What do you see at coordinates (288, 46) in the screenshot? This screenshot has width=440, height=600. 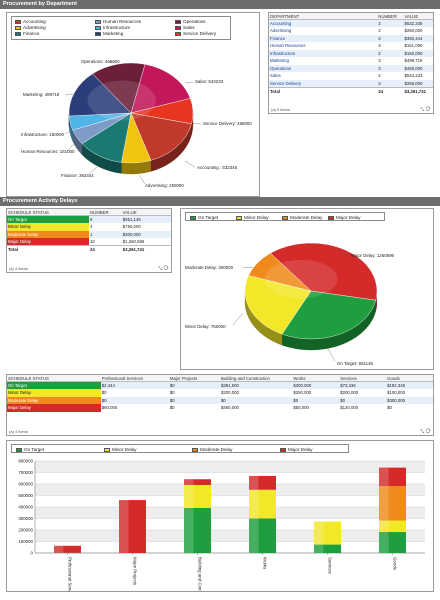 I see `department-link: Human Resources` at bounding box center [288, 46].